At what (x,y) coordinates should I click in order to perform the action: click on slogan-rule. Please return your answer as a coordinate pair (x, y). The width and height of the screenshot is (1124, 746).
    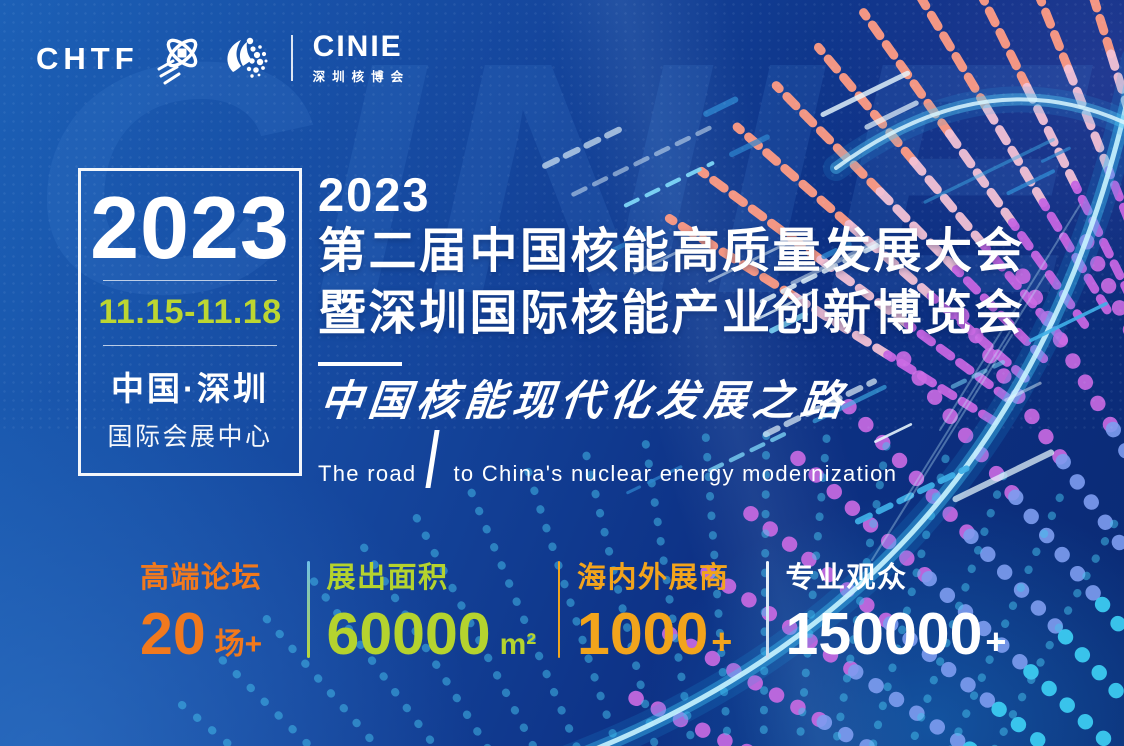
    Looking at the image, I should click on (360, 364).